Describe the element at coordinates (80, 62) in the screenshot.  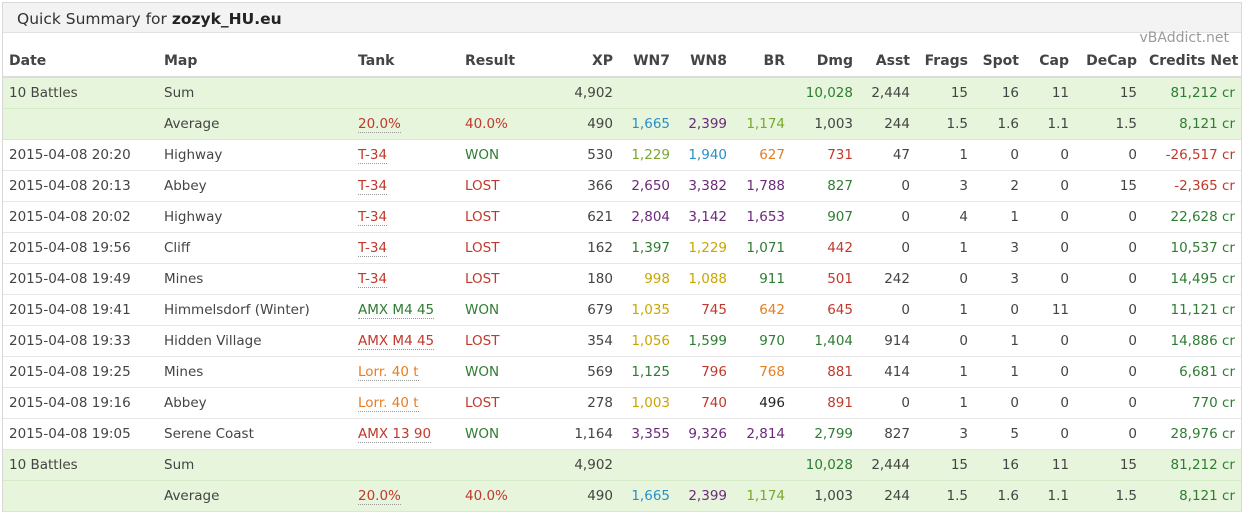
I see `col-header-date: Date` at that location.